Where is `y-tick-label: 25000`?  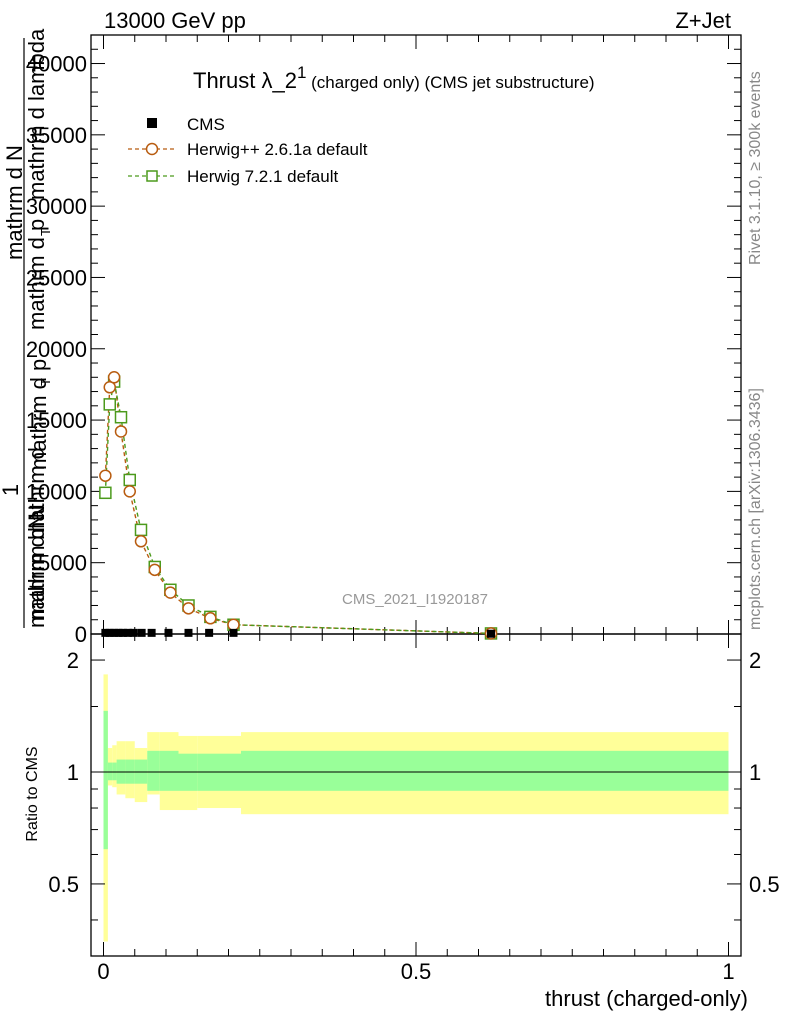
y-tick-label: 25000 is located at coordinates (56, 277).